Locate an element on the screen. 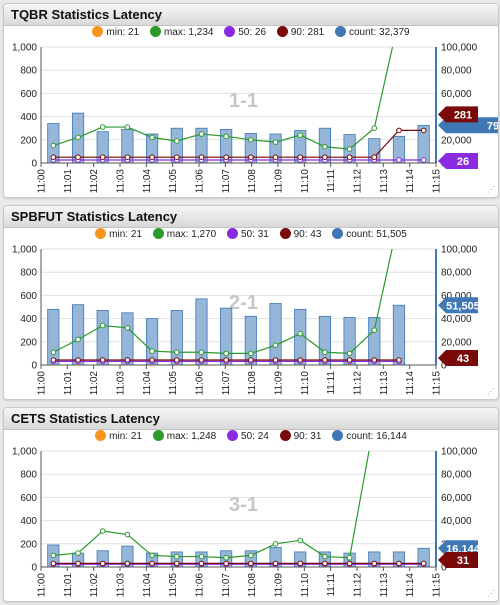 The height and width of the screenshot is (605, 500). chart-title: TQBR Statistics Latency is located at coordinates (86, 14).